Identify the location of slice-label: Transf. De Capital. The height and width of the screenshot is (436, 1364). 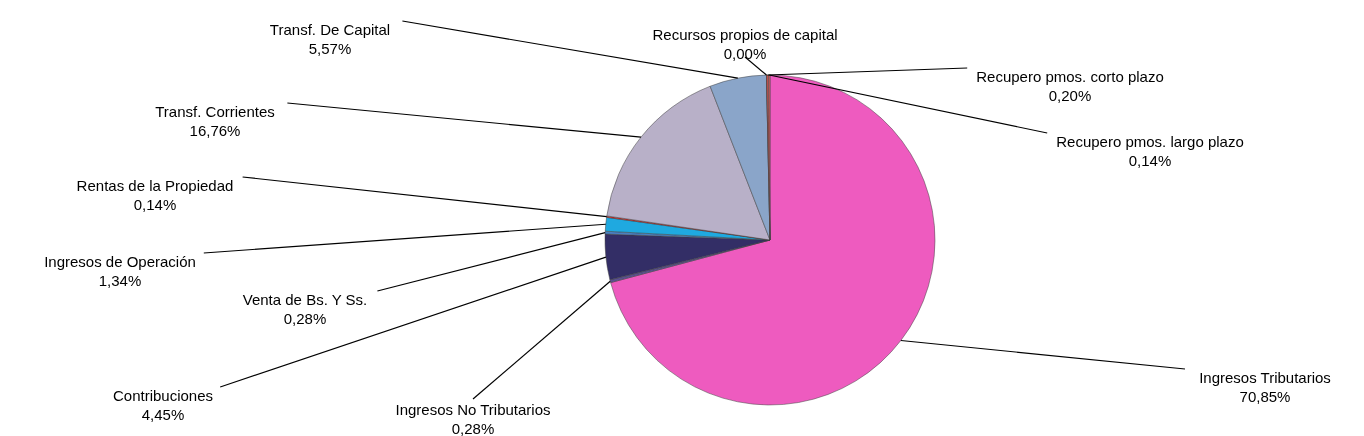
(330, 29).